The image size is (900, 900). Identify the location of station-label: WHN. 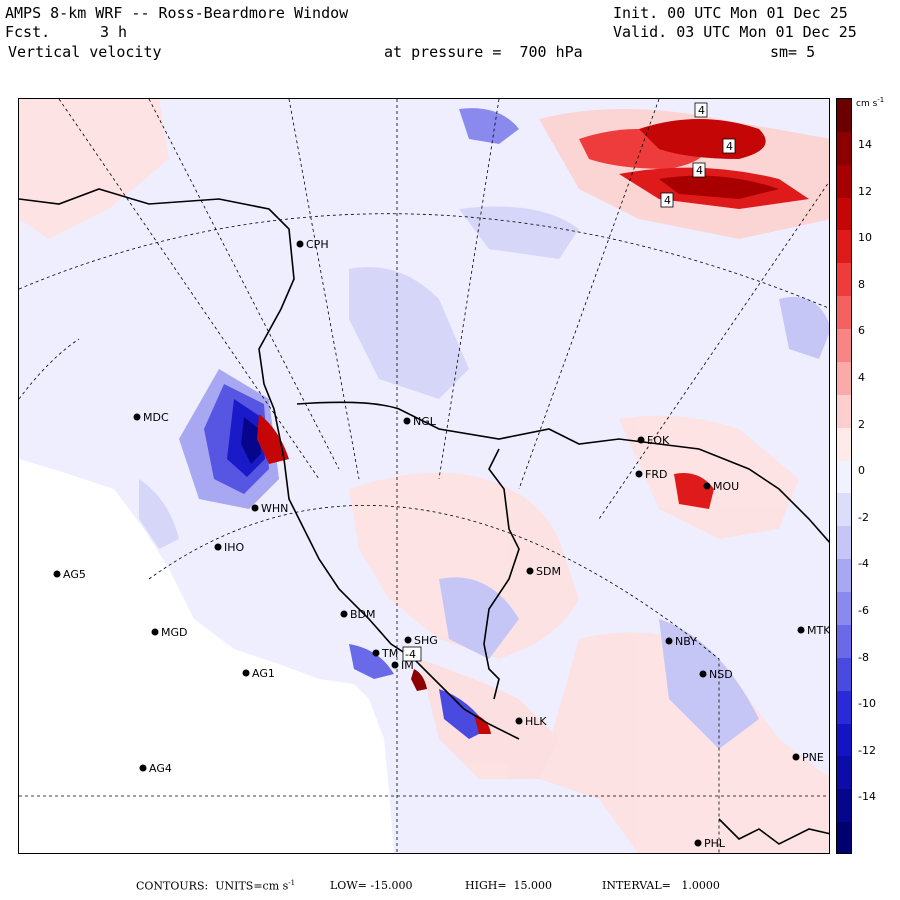
(274, 508).